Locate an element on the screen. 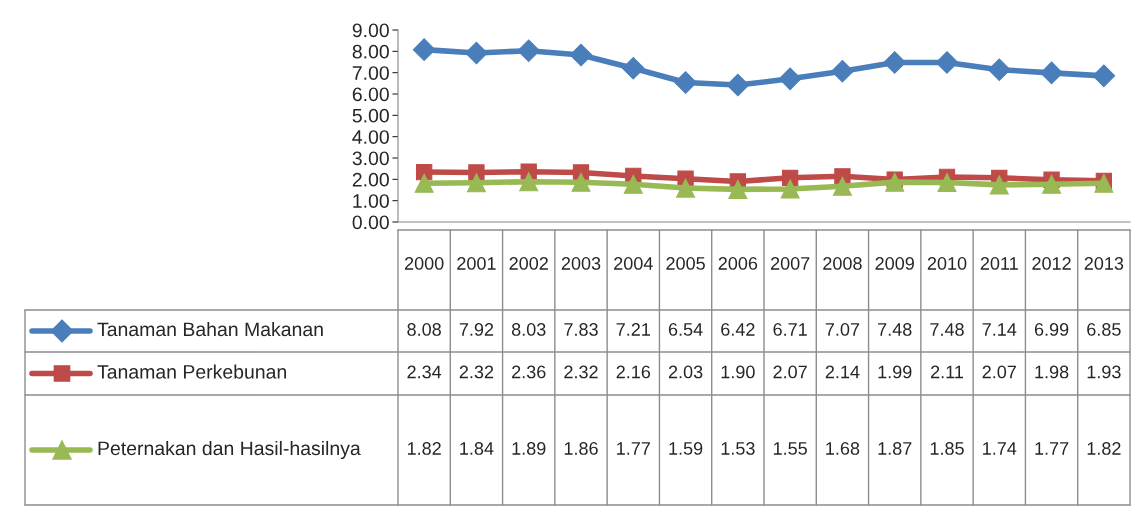 The height and width of the screenshot is (514, 1142). x-tick-label: 2001 is located at coordinates (476, 263).